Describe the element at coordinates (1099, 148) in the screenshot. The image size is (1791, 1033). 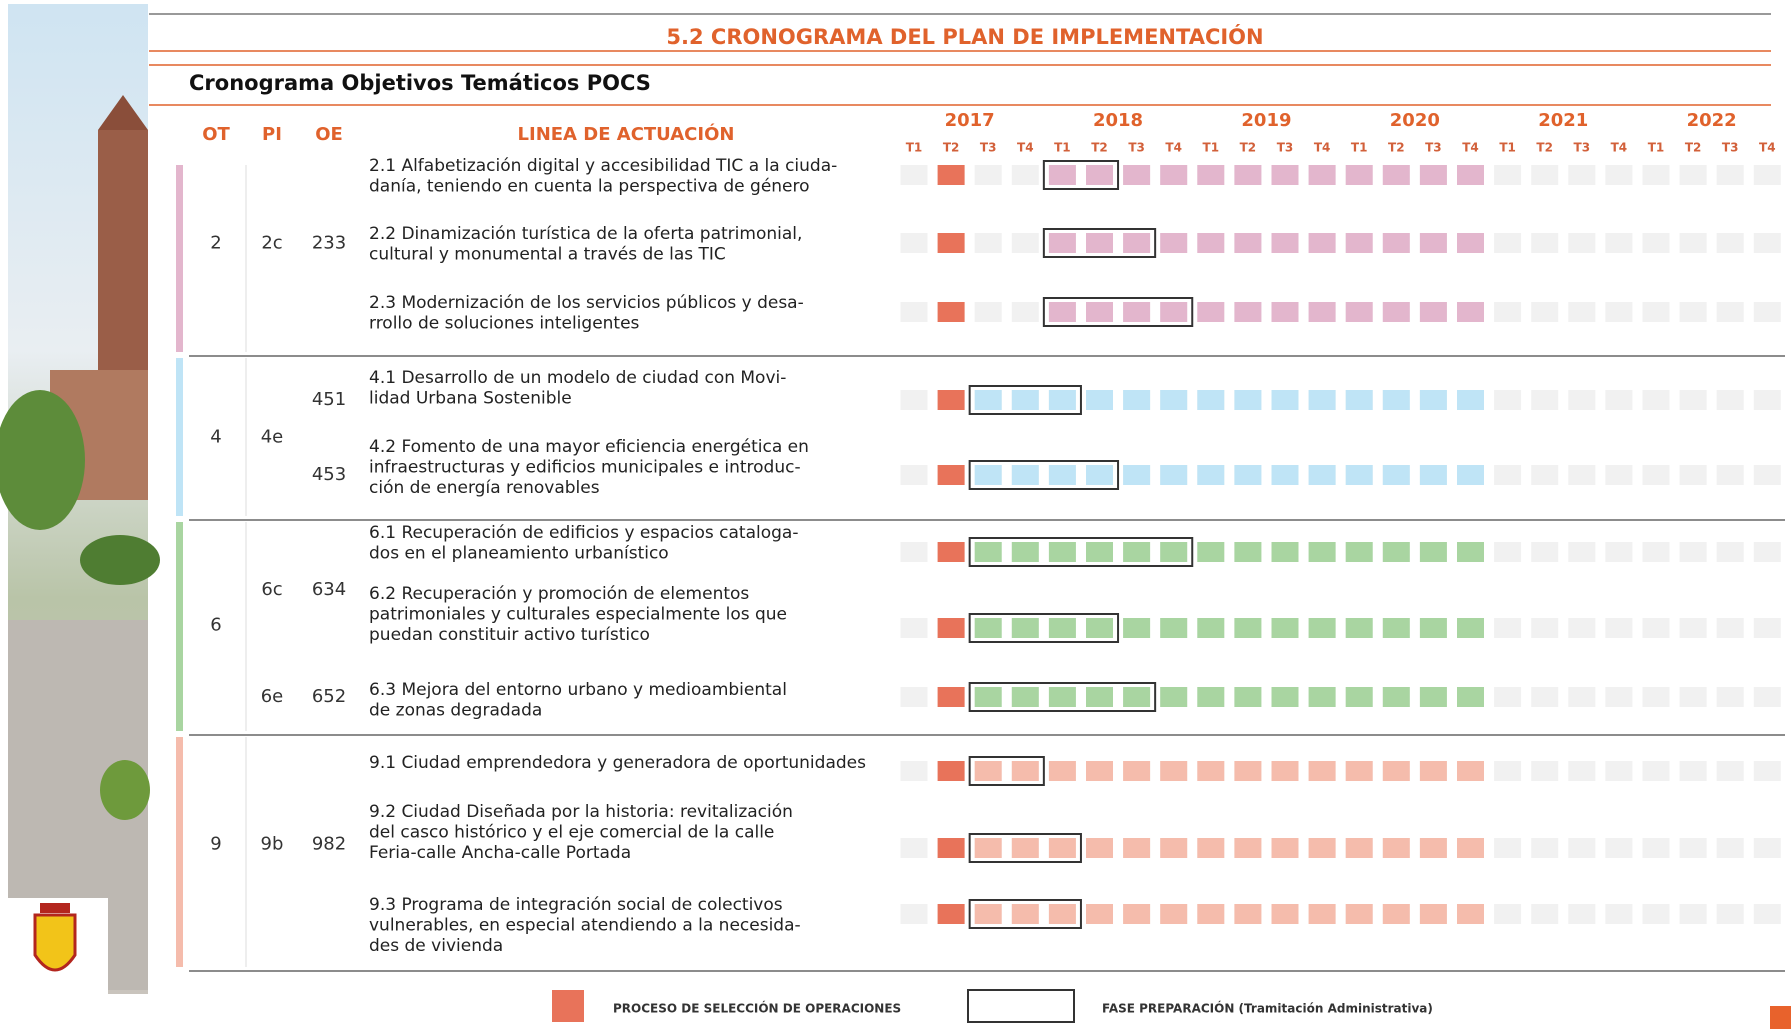
I see `quarter-label: T2` at that location.